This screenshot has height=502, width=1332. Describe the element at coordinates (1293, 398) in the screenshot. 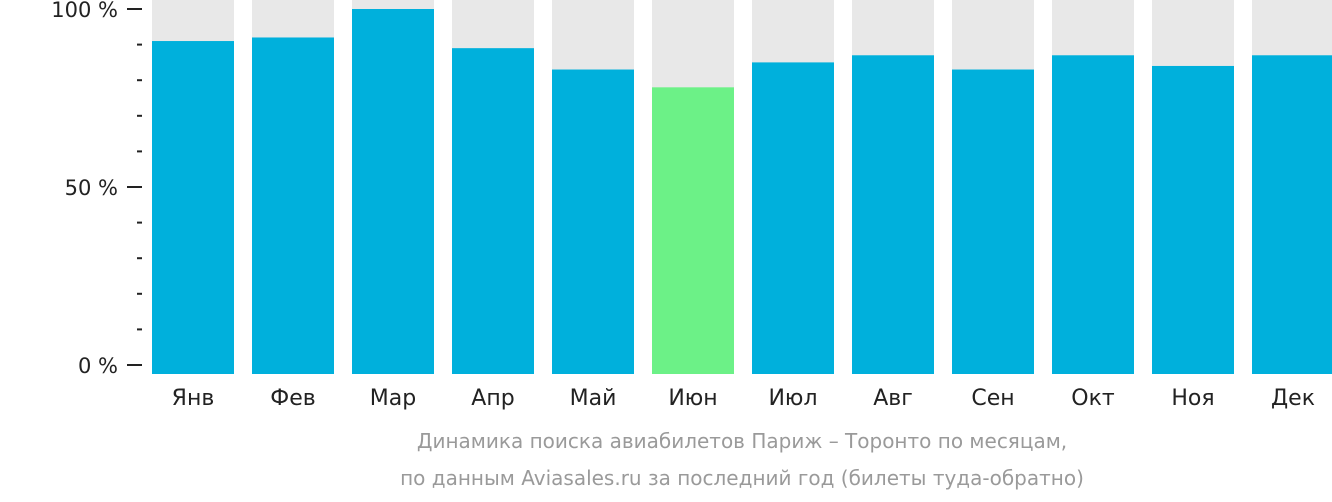

I see `x-tick-label: Дек` at that location.